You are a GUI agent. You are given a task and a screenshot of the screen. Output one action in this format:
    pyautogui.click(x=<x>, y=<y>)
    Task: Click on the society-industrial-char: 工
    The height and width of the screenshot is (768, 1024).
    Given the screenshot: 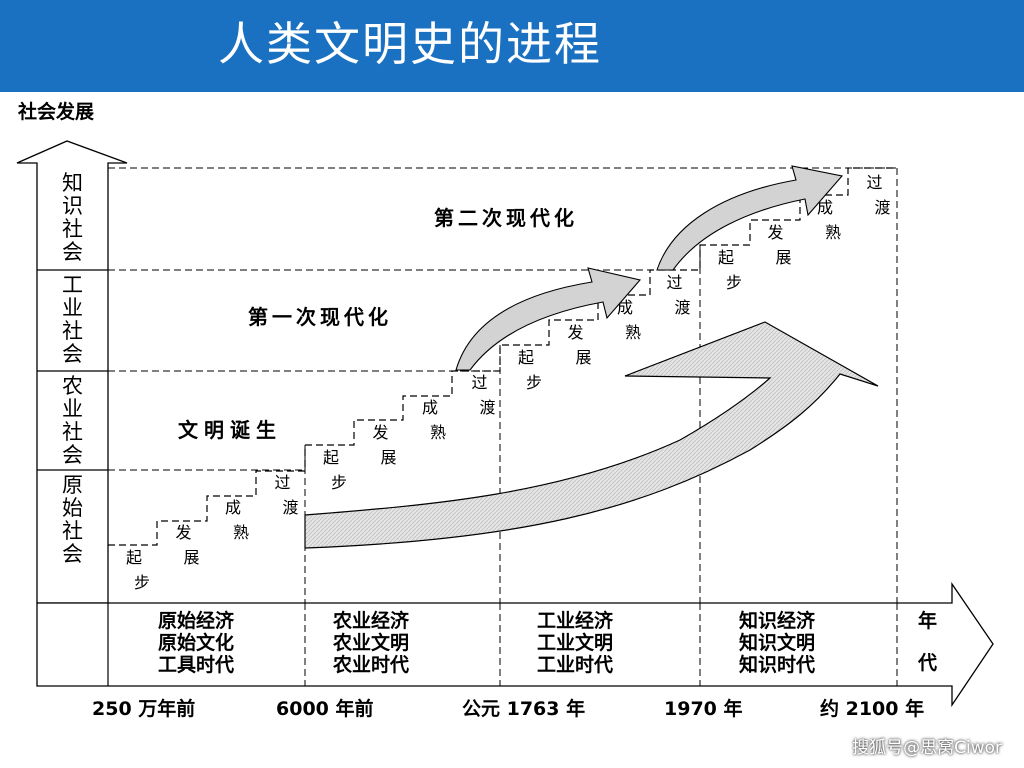 What is the action you would take?
    pyautogui.click(x=72, y=285)
    